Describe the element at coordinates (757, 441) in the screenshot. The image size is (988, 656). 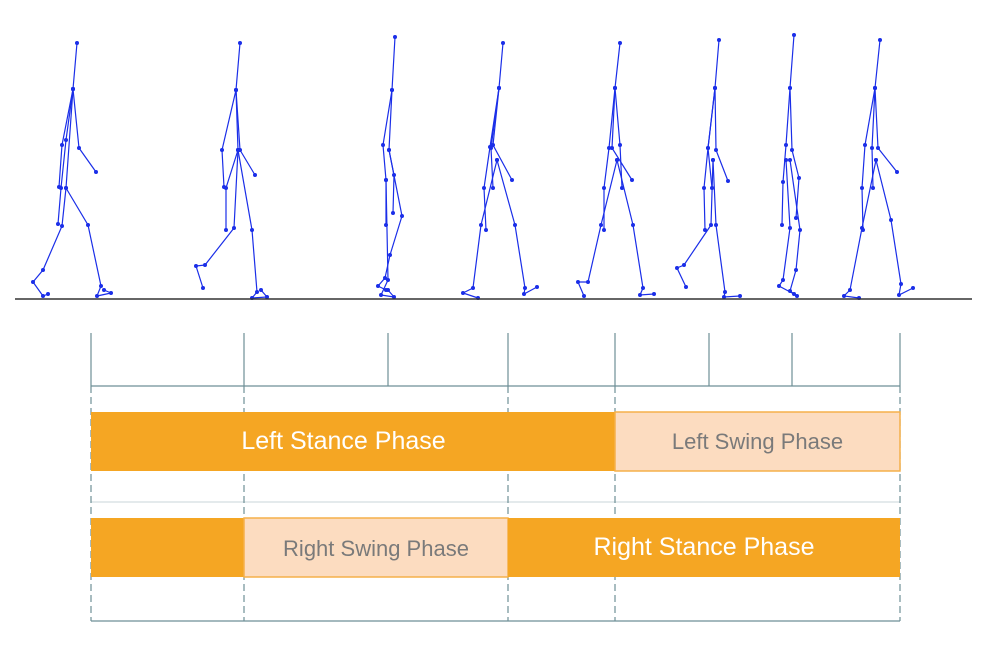
I see `left-swing-bar` at that location.